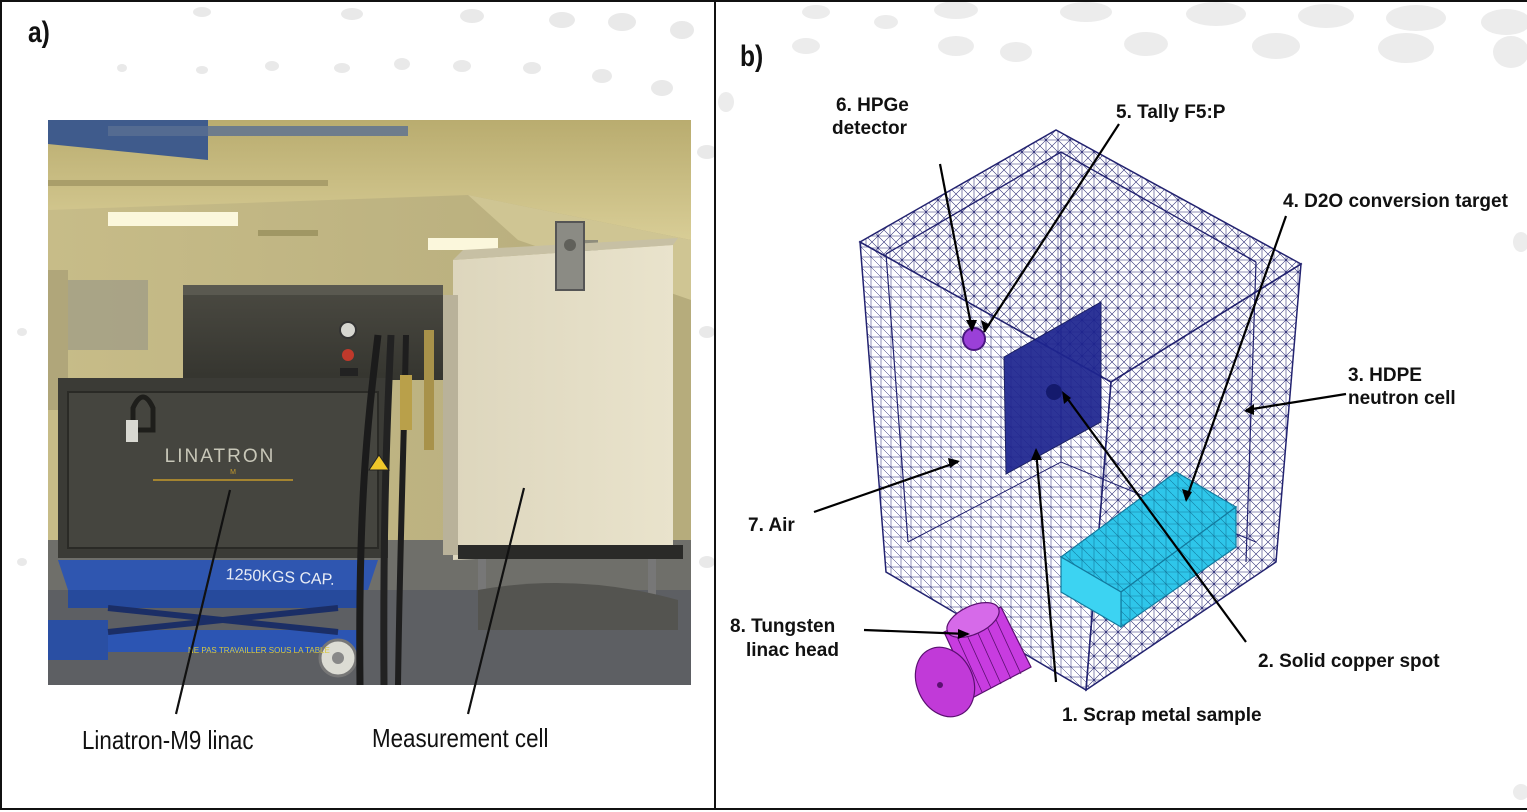 The height and width of the screenshot is (812, 1527). Describe the element at coordinates (280, 577) in the screenshot. I see `lift-capacity-text: 1250KGS CAP.` at that location.